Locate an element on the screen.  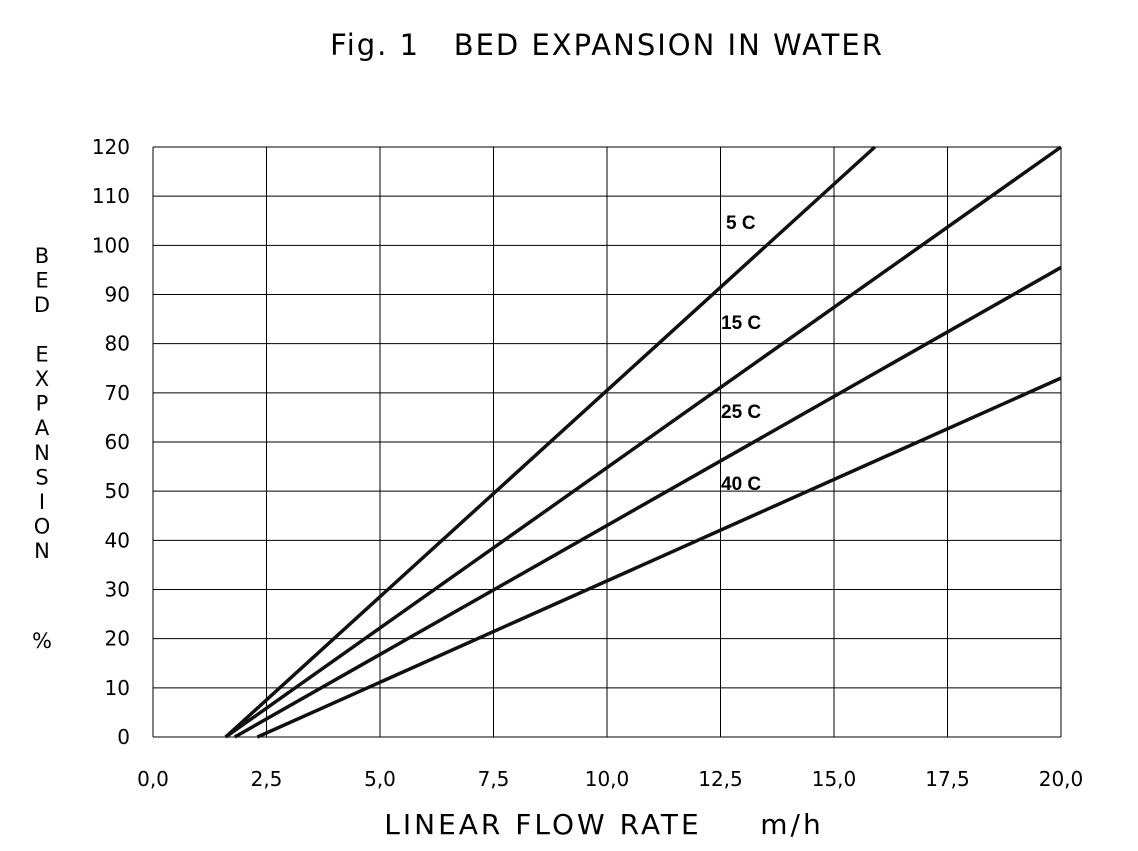
series-label: 5 C is located at coordinates (741, 223).